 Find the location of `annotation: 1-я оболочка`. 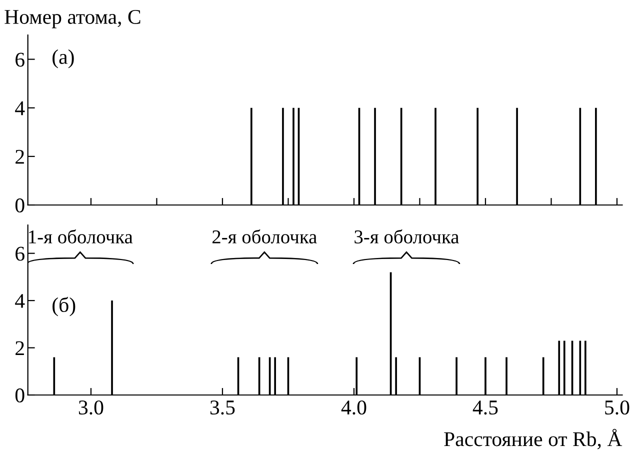

annotation: 1-я оболочка is located at coordinates (81, 236).